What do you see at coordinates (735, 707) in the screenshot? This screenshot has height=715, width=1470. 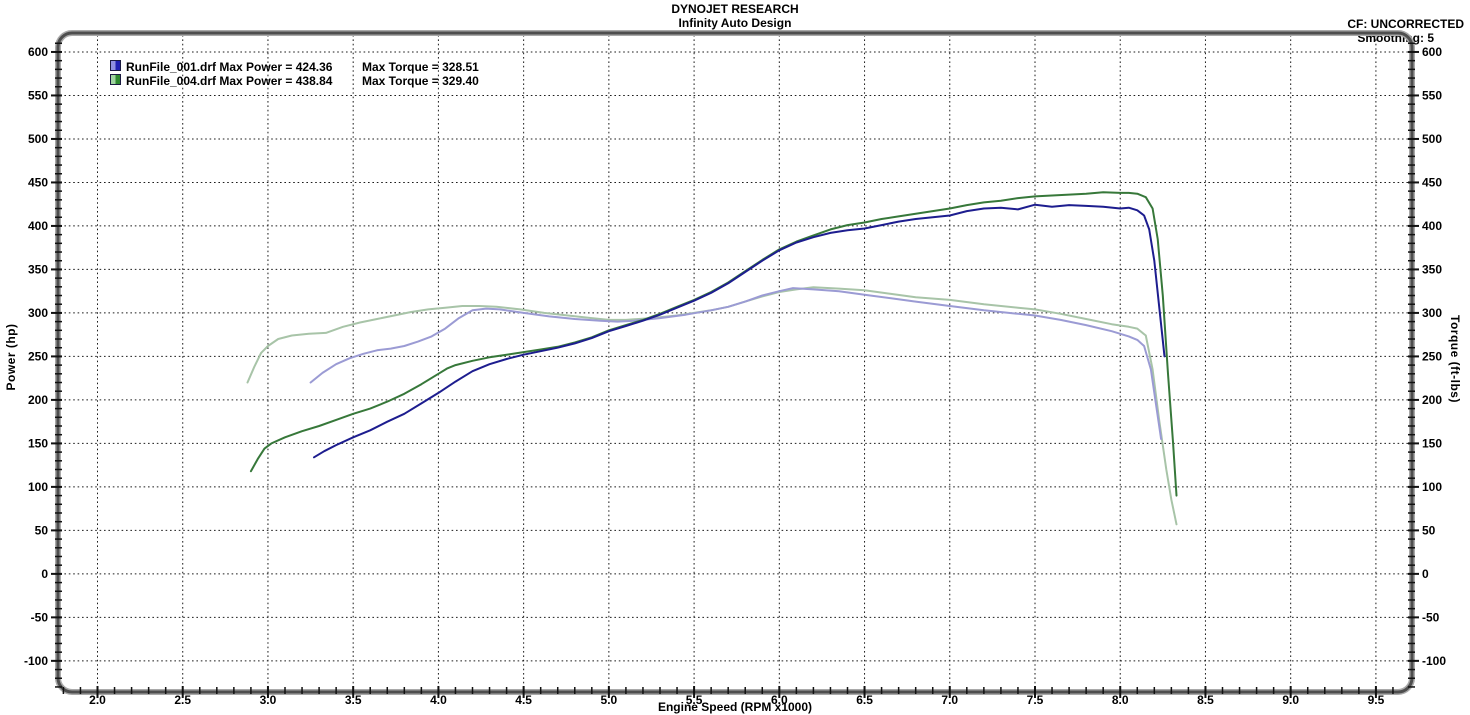 I see `x-axis-title: Engine Speed (RPM x1000)` at bounding box center [735, 707].